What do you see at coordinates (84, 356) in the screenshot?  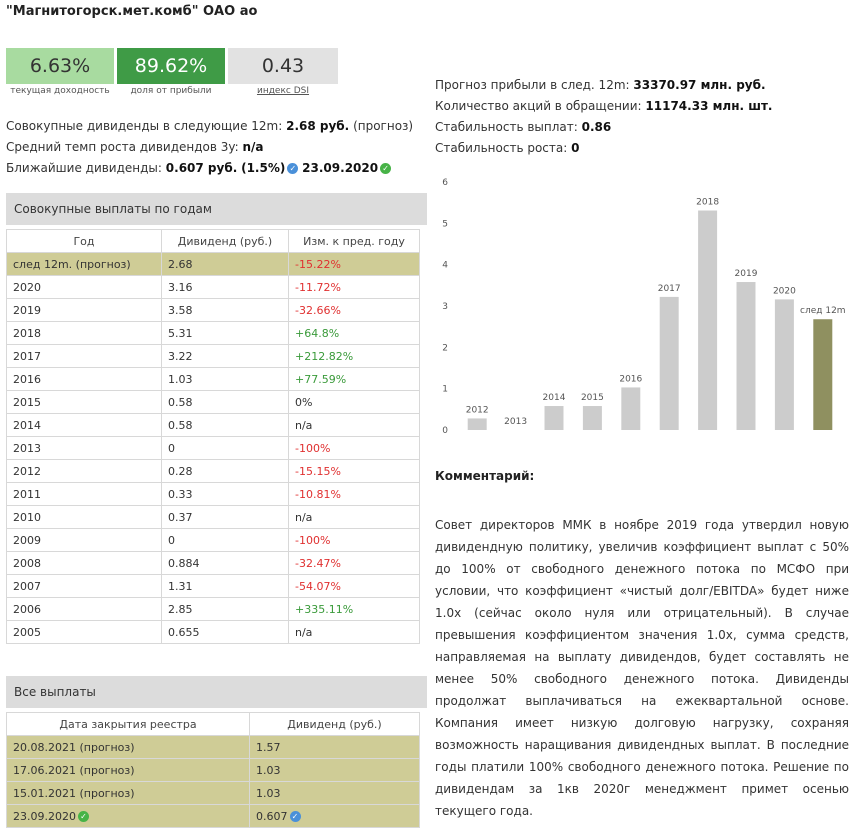 I see `year-cell: 2017` at bounding box center [84, 356].